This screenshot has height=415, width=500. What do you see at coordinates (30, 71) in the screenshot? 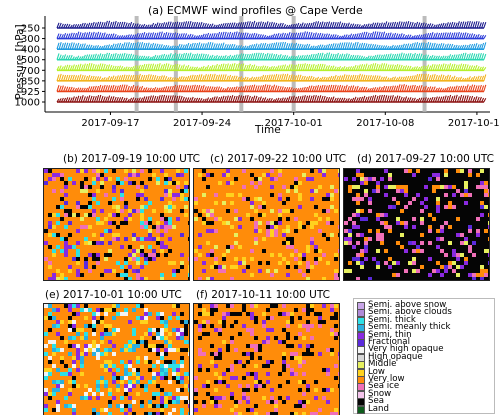
I see `y-tick-label: 700` at bounding box center [30, 71].